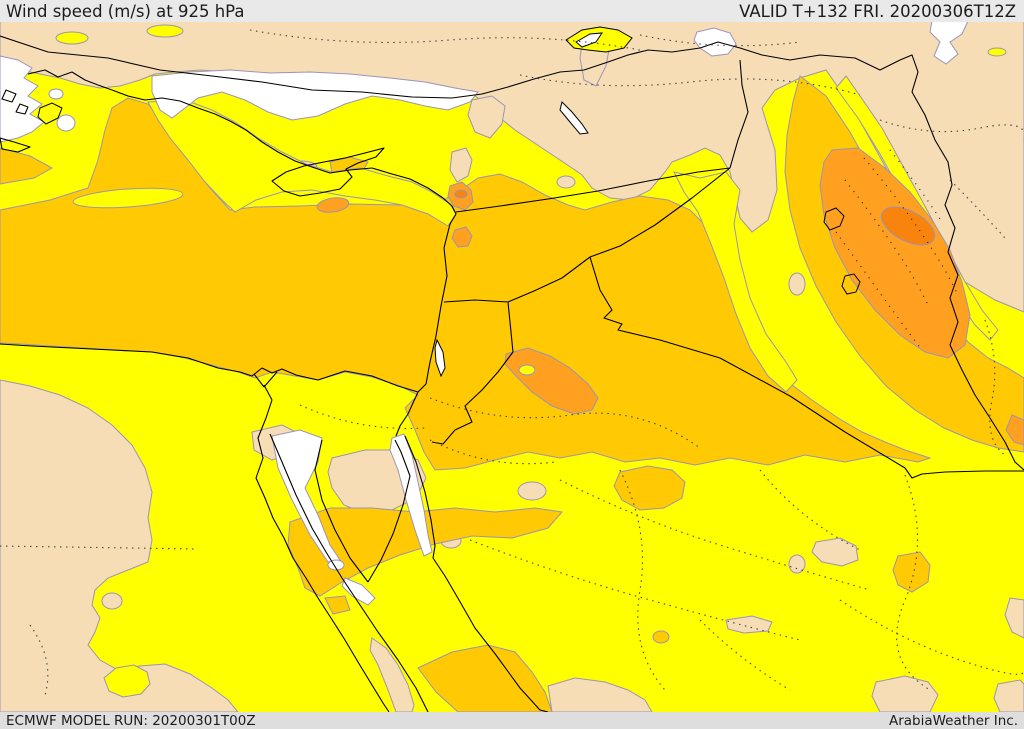  What do you see at coordinates (440, 358) in the screenshot?
I see `dead-sea` at bounding box center [440, 358].